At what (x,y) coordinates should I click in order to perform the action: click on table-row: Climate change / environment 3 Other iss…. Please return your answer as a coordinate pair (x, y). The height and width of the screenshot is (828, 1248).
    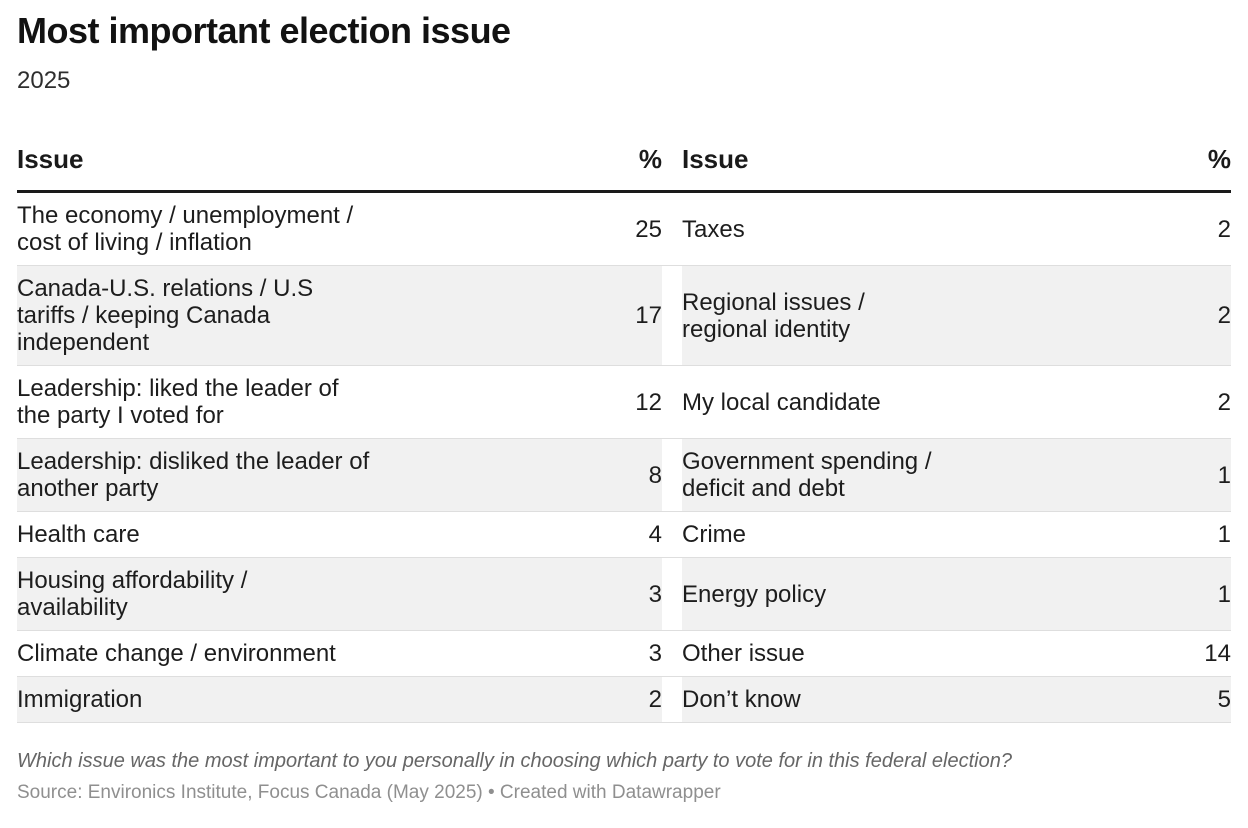
    Looking at the image, I should click on (624, 653).